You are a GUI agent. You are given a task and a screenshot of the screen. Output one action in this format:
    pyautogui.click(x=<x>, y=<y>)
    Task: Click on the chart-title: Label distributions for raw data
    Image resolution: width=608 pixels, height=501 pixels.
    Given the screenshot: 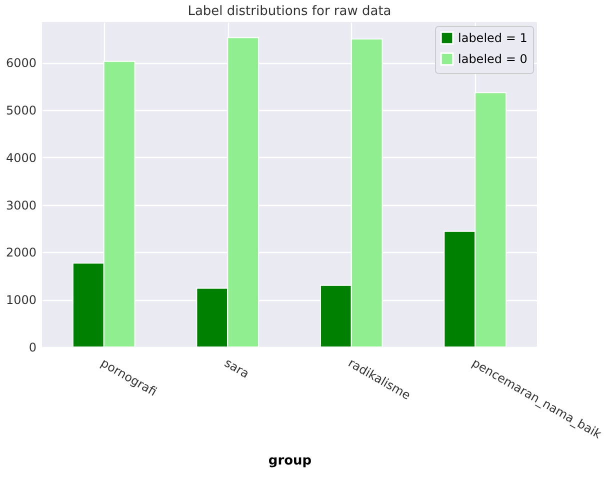 What is the action you would take?
    pyautogui.click(x=290, y=11)
    